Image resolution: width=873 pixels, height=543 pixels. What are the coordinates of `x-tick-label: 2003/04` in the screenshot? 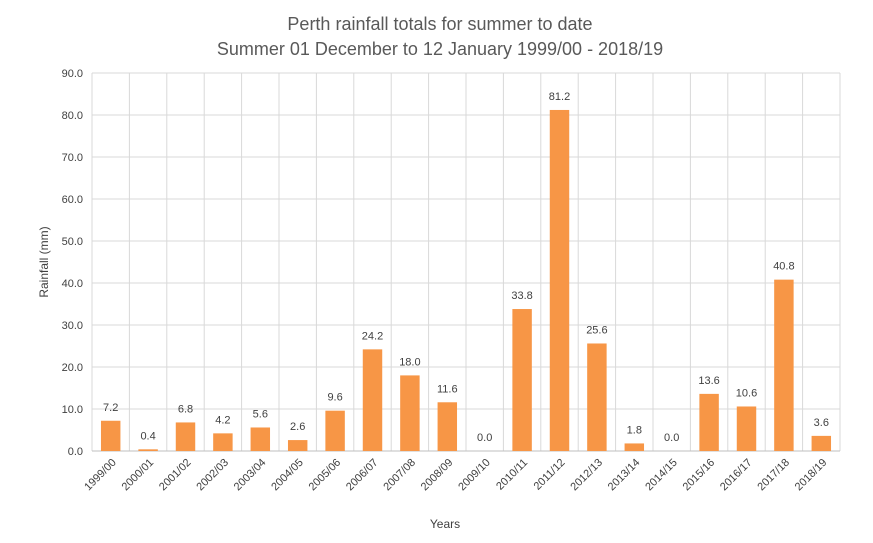 It's located at (250, 475).